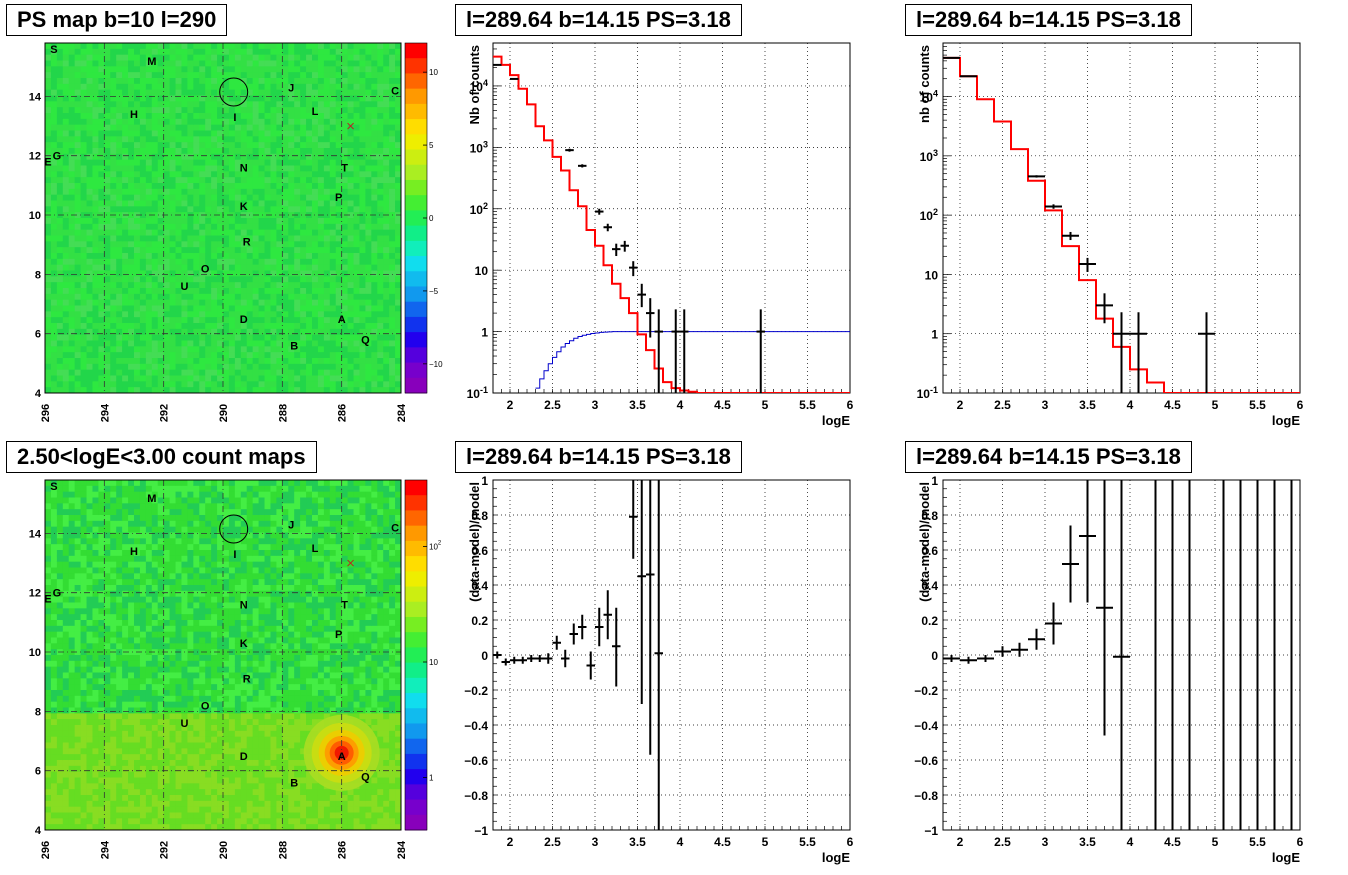 This screenshot has height=875, width=1348. What do you see at coordinates (431, 218) in the screenshot?
I see `colorbar-tick-label: 0` at bounding box center [431, 218].